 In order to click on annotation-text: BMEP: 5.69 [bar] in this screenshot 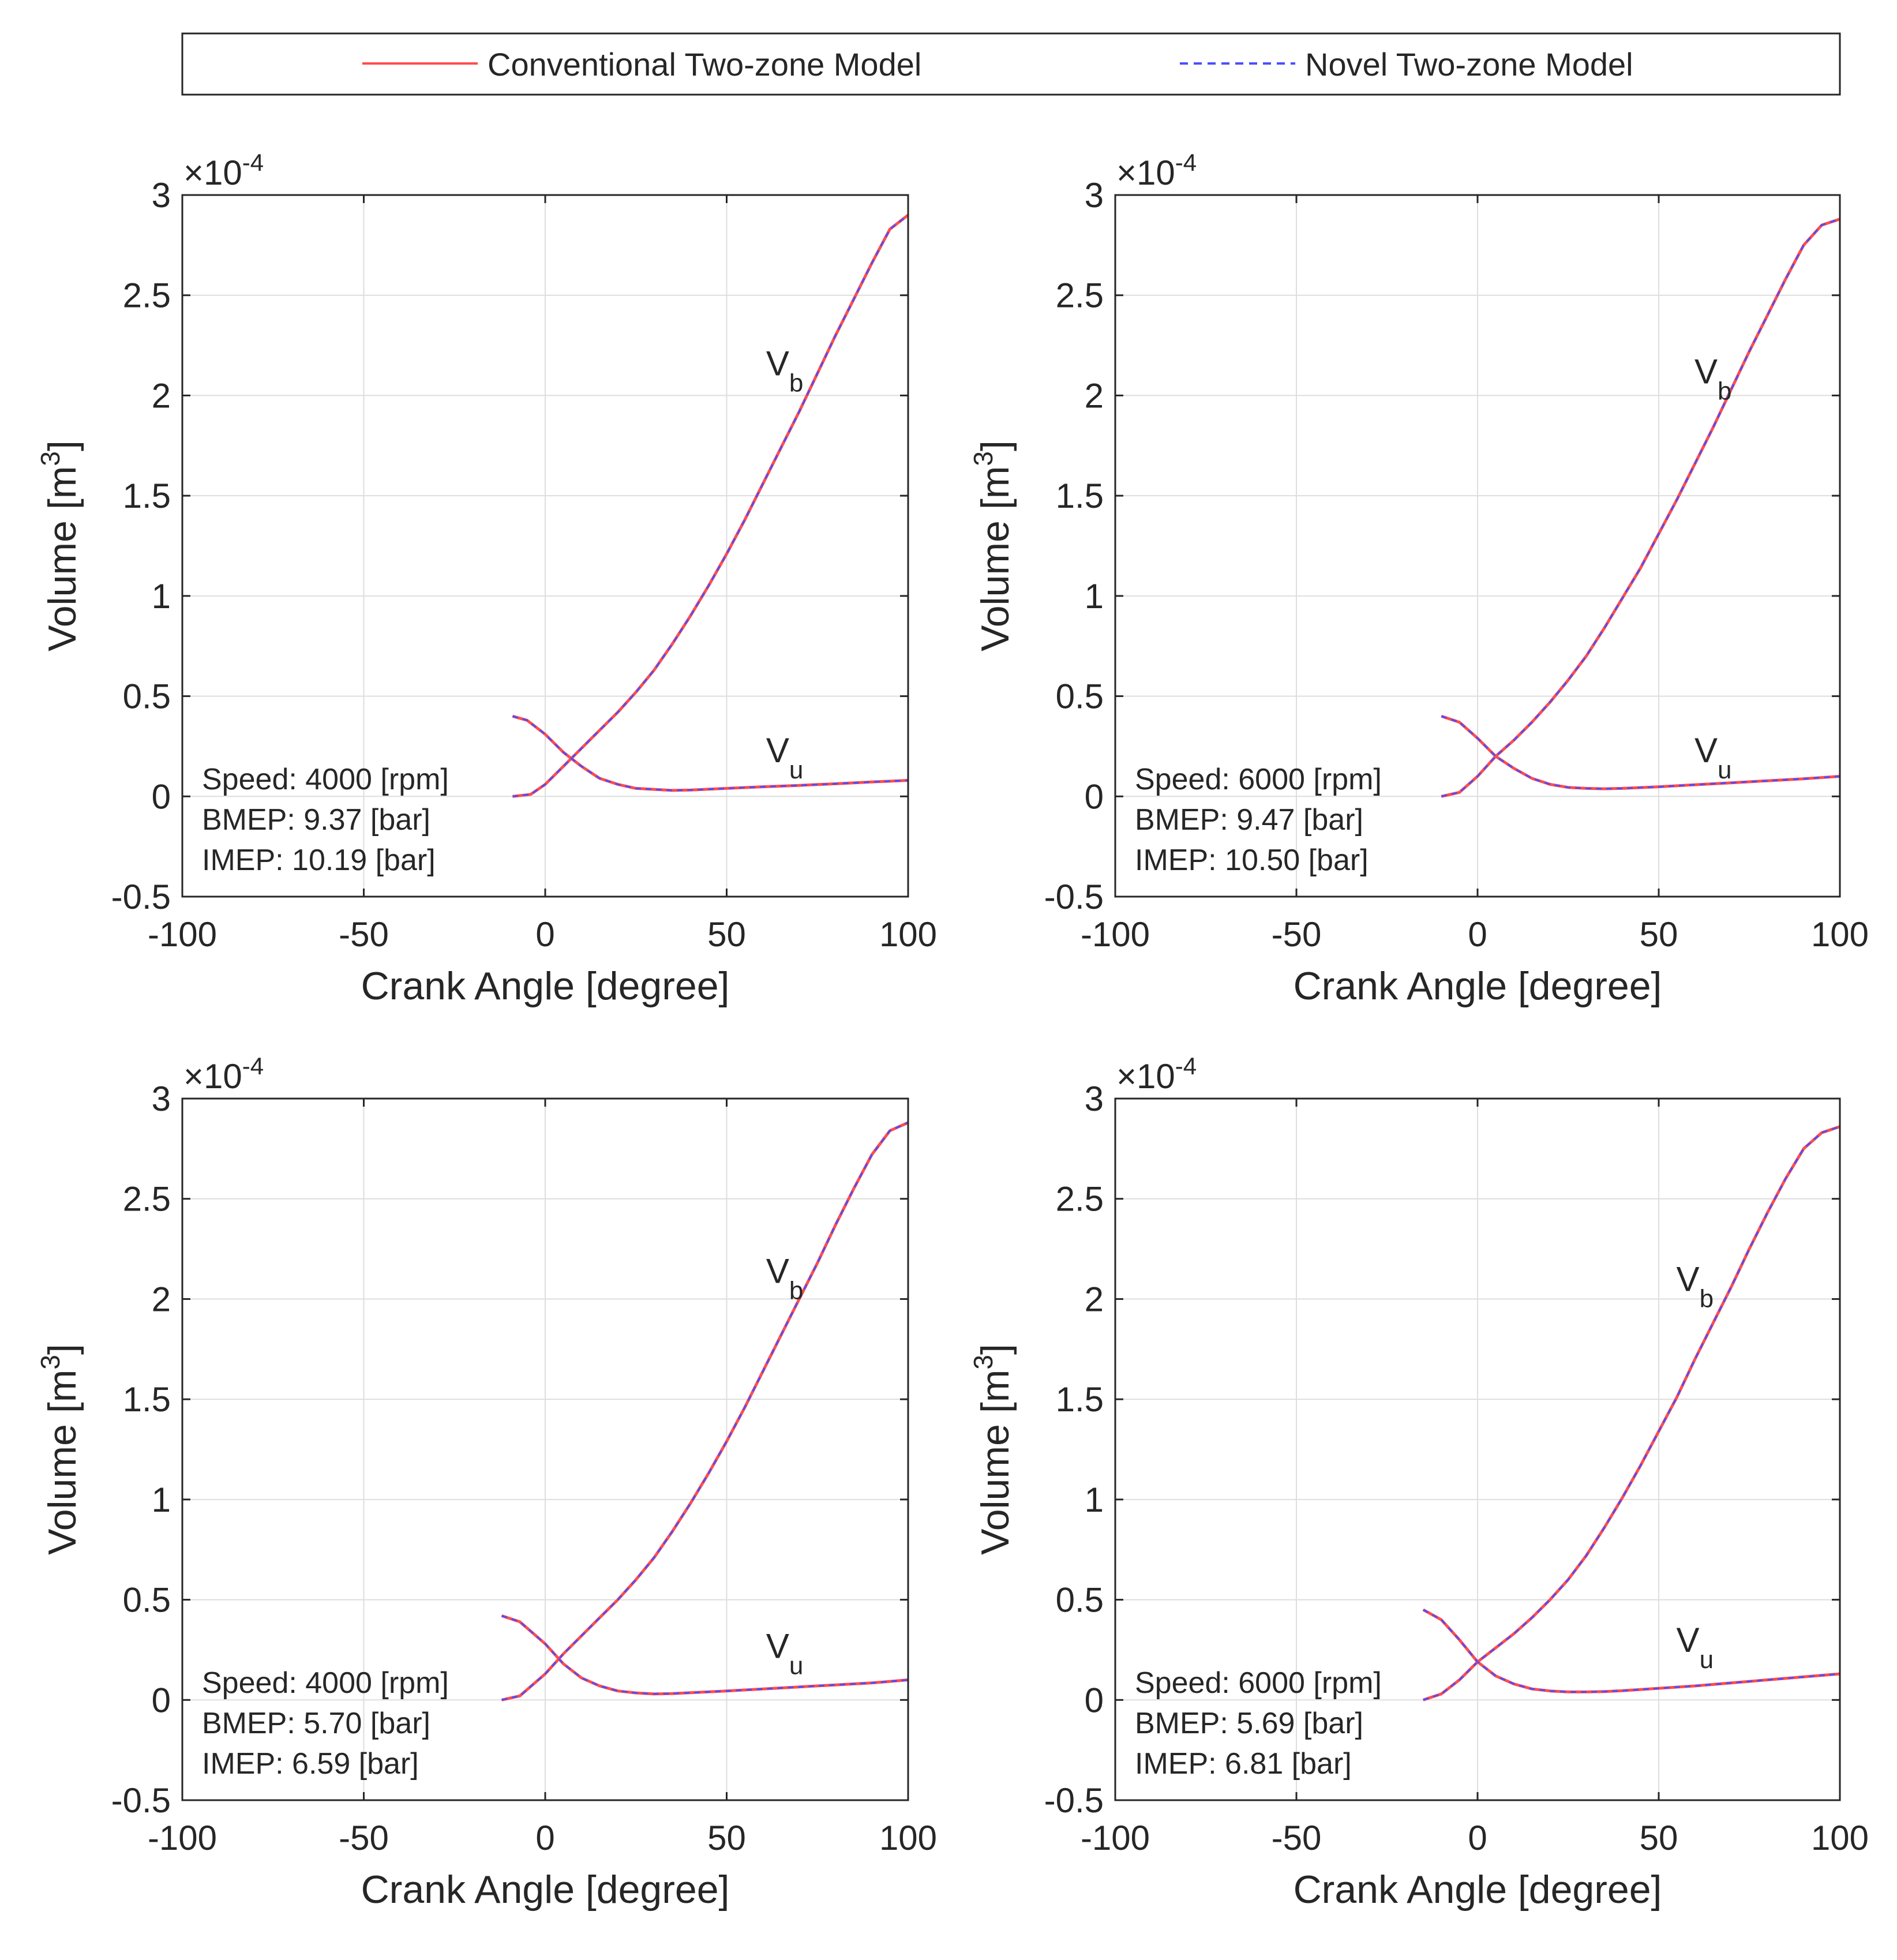, I will do `click(1249, 1723)`.